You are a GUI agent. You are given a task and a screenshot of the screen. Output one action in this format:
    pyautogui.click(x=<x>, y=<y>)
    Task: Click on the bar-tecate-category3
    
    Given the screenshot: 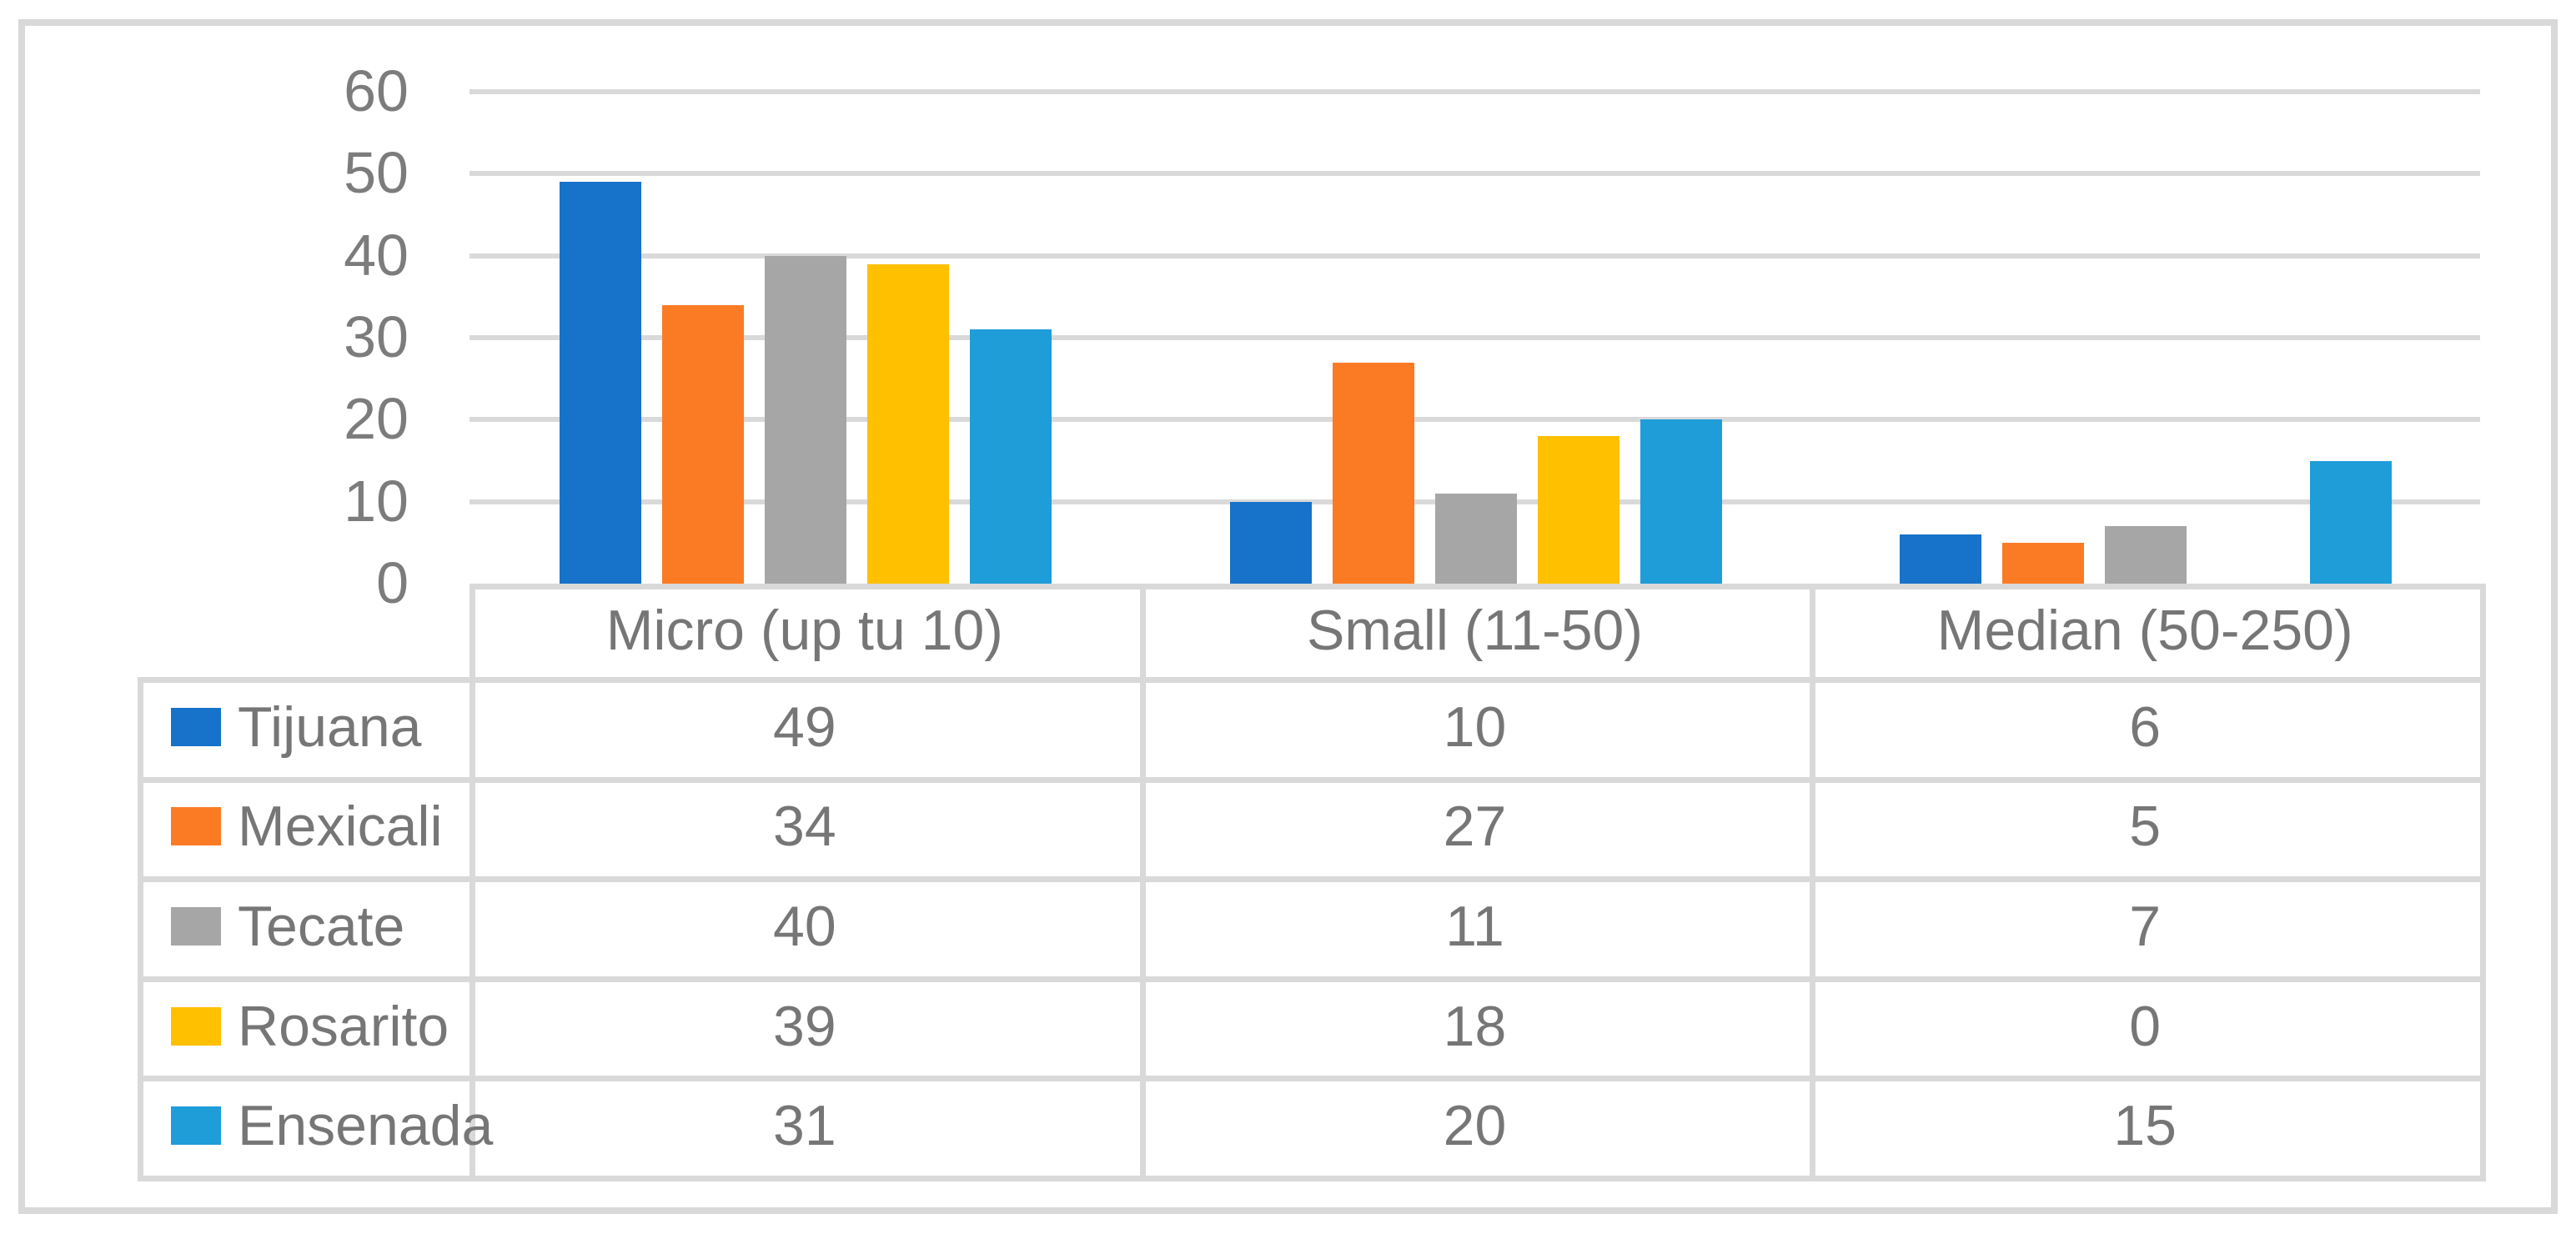 What is the action you would take?
    pyautogui.click(x=2146, y=555)
    